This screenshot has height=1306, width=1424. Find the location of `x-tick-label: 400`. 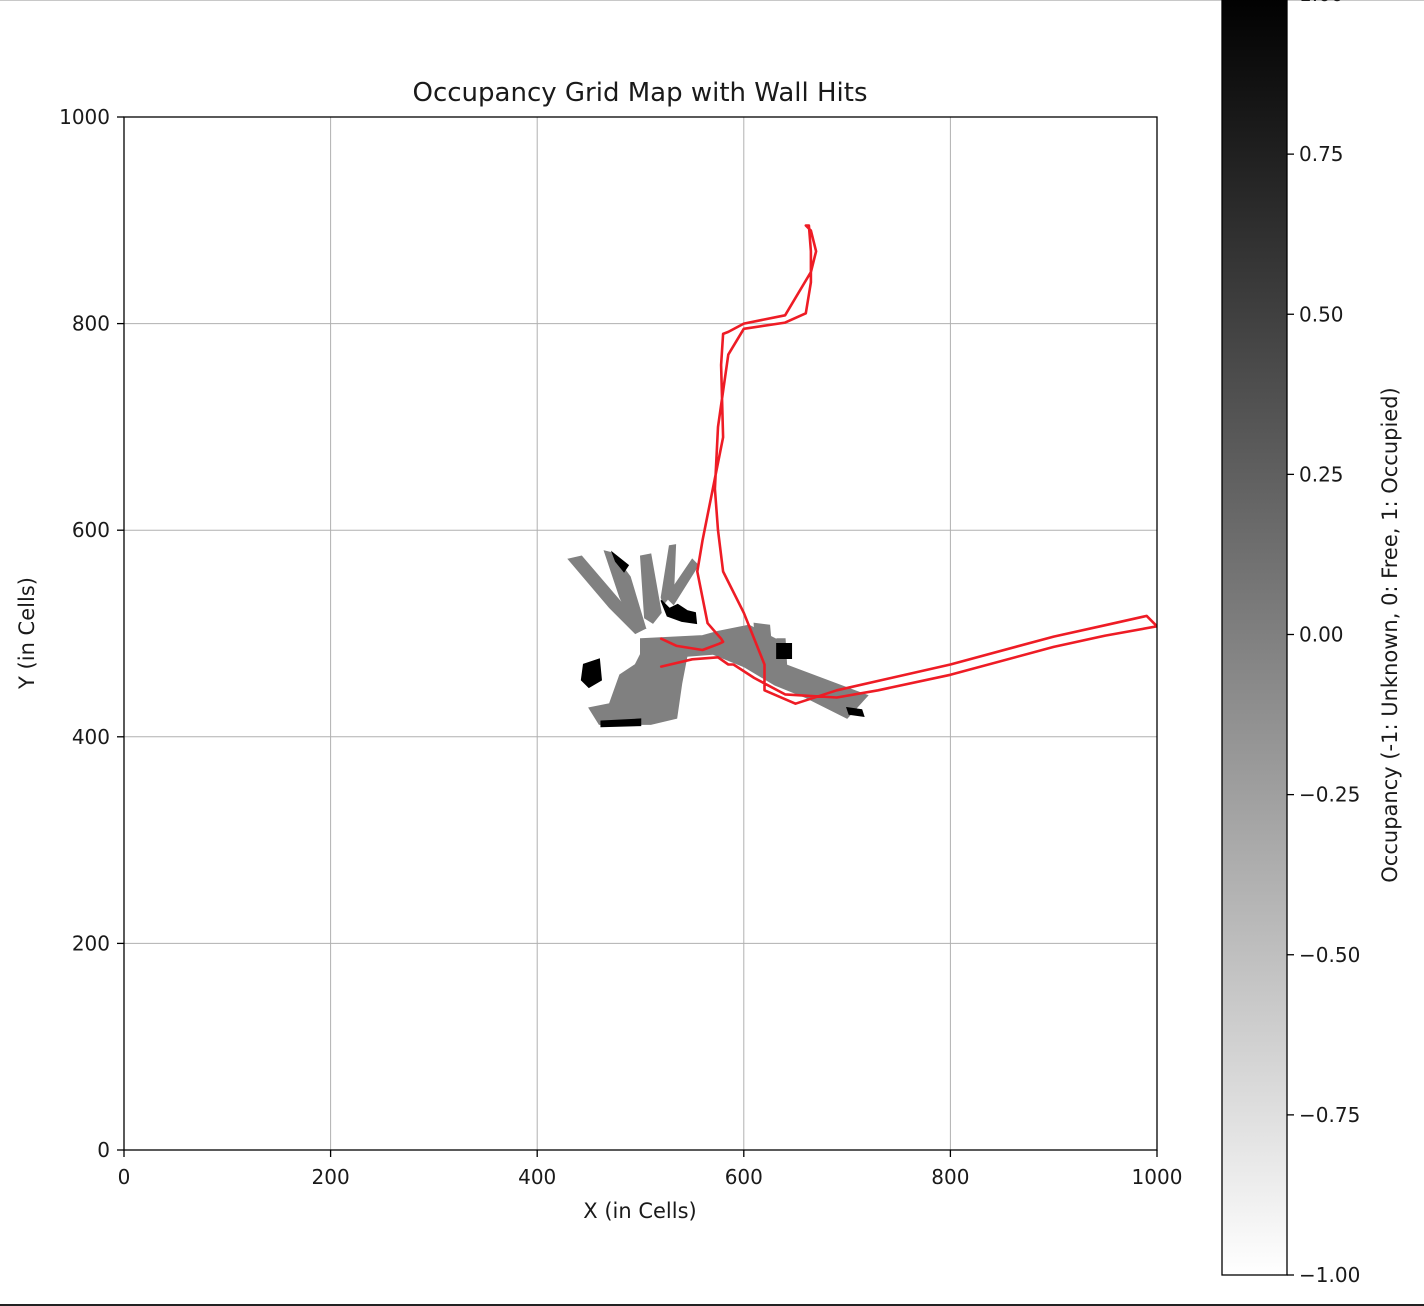

x-tick-label: 400 is located at coordinates (537, 1177).